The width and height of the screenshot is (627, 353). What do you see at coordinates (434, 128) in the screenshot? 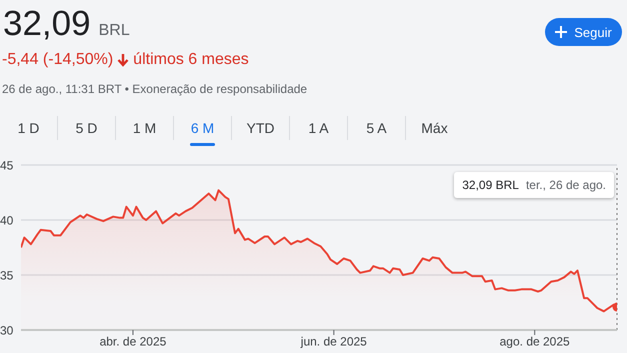
I see `text: Máx` at bounding box center [434, 128].